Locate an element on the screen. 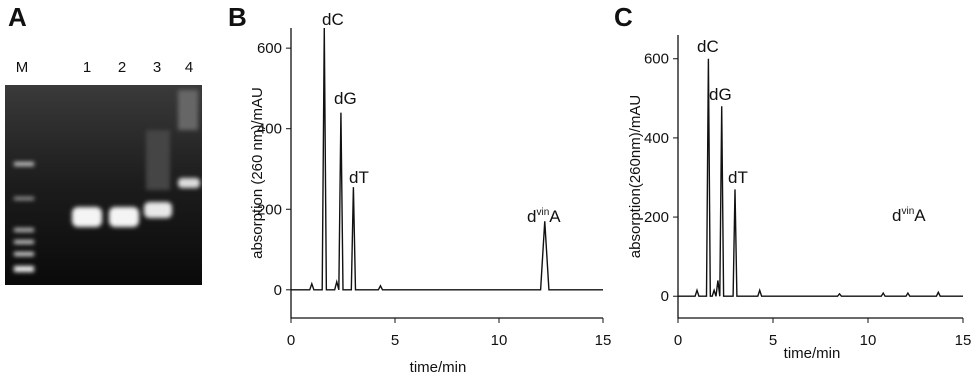 Image resolution: width=975 pixels, height=379 pixels. gel-image is located at coordinates (103, 185).